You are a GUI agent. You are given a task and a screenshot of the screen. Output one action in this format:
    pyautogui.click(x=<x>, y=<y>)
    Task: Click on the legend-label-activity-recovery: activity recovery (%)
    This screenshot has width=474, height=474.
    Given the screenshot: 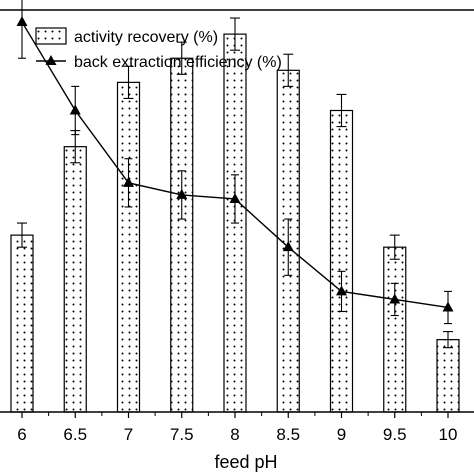 What is the action you would take?
    pyautogui.click(x=146, y=37)
    